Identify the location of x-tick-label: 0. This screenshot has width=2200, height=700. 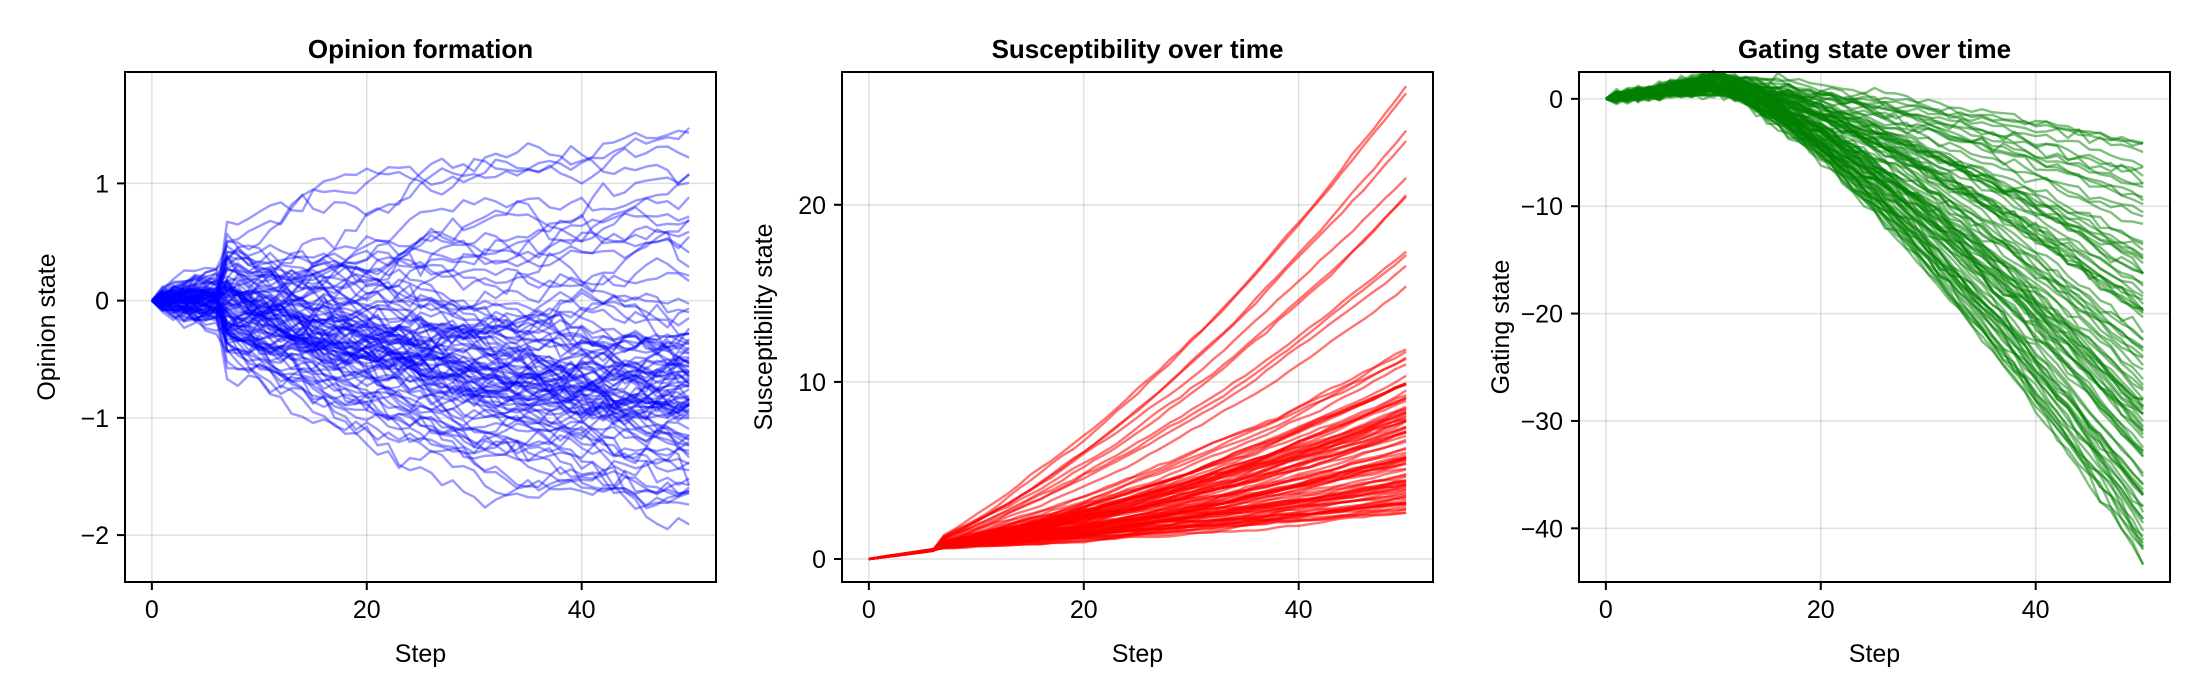
(152, 610).